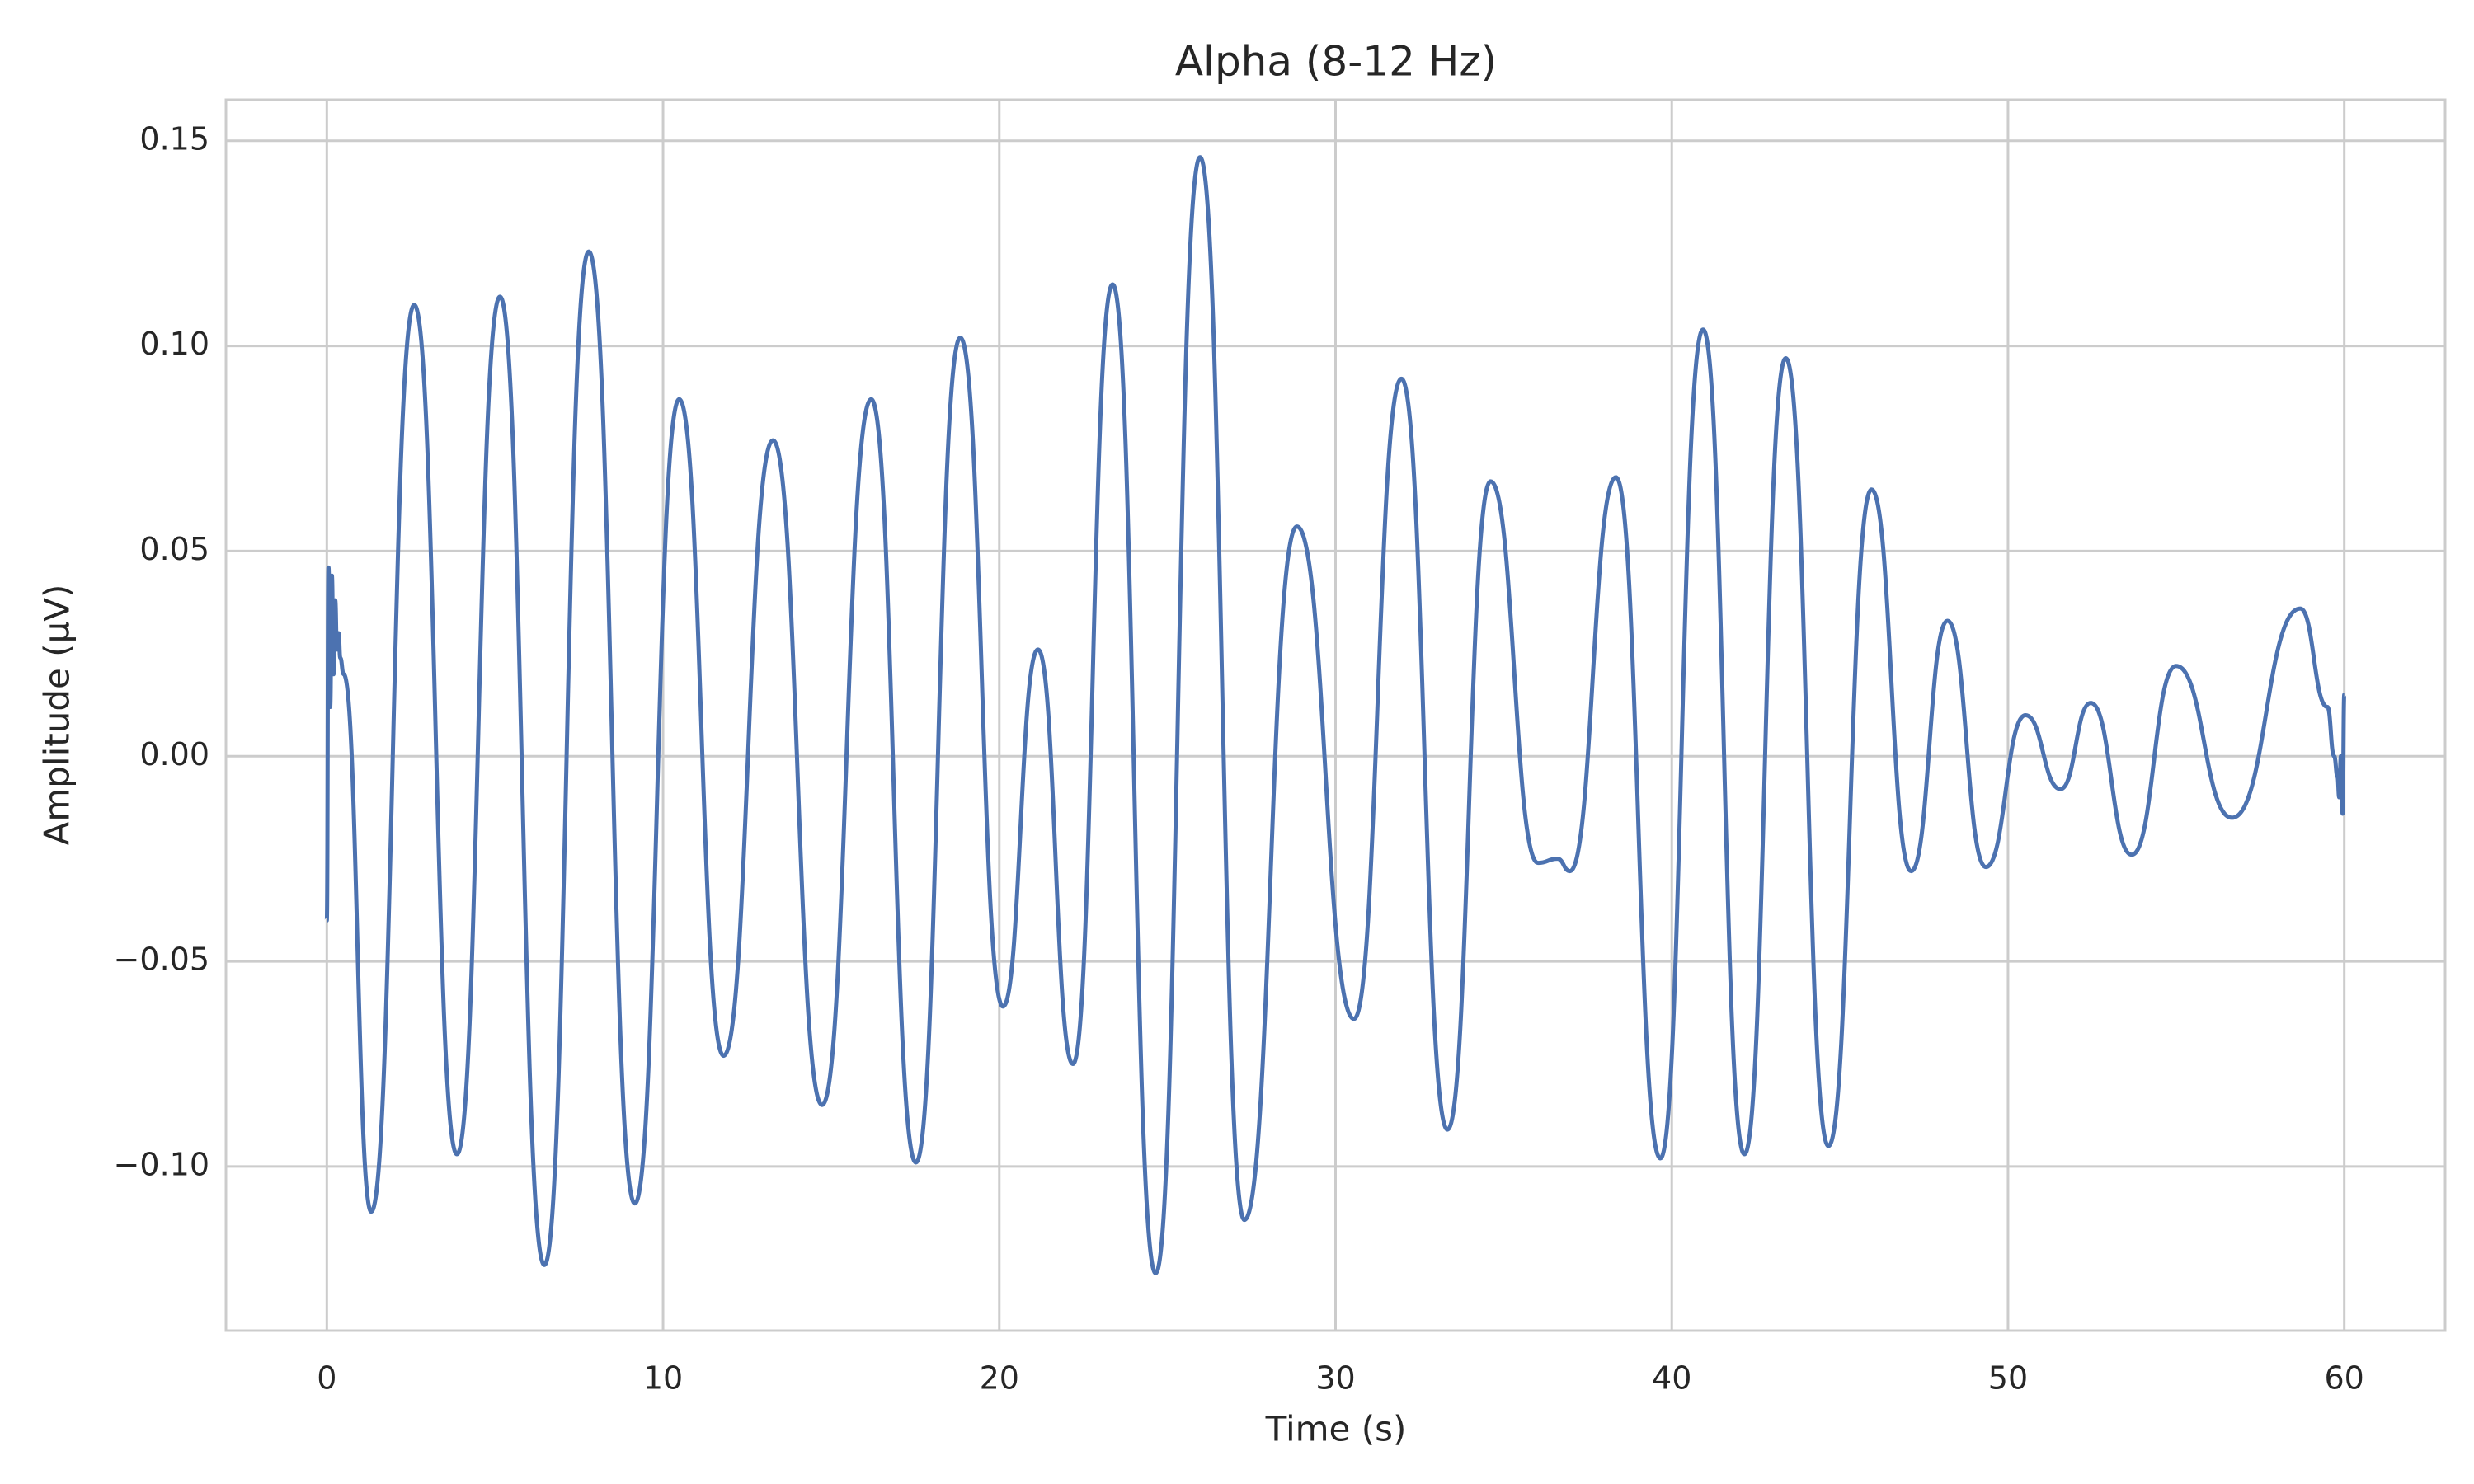  Describe the element at coordinates (326, 1378) in the screenshot. I see `x-tick-label: 0` at that location.